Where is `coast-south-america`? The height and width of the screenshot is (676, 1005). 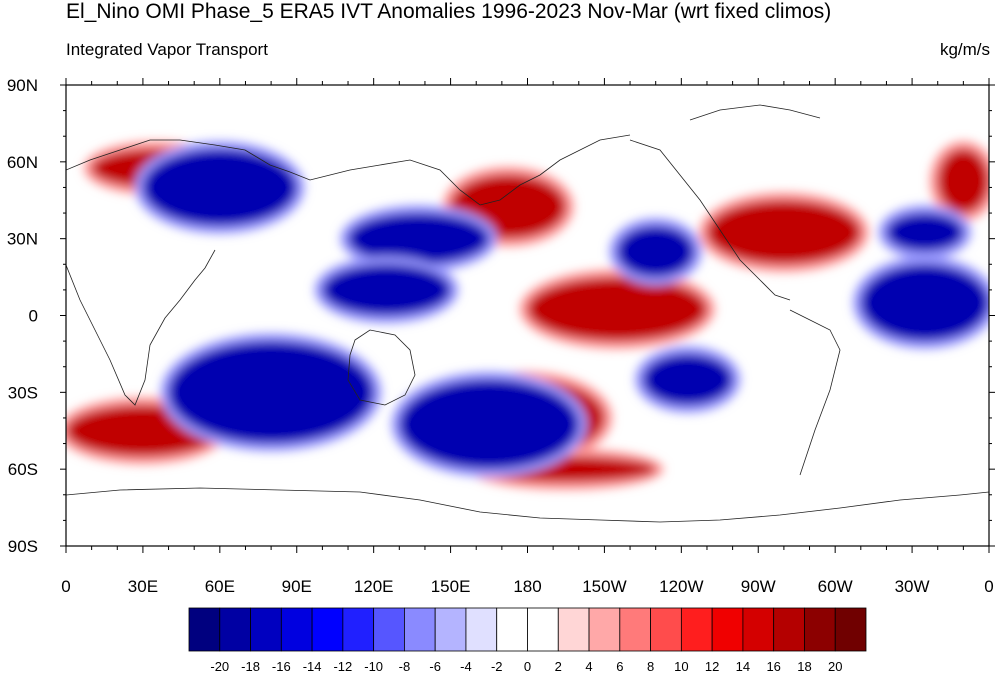
coast-south-america is located at coordinates (815, 392).